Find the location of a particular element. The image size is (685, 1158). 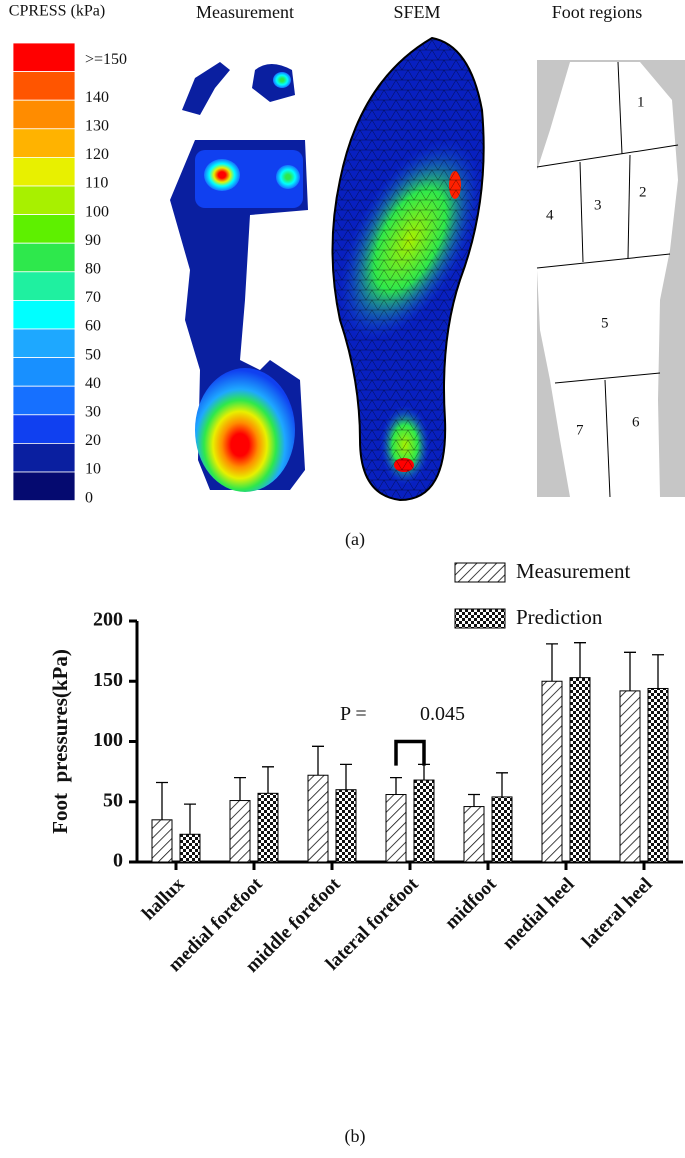

x-tick-label: hallux is located at coordinates (163, 898).